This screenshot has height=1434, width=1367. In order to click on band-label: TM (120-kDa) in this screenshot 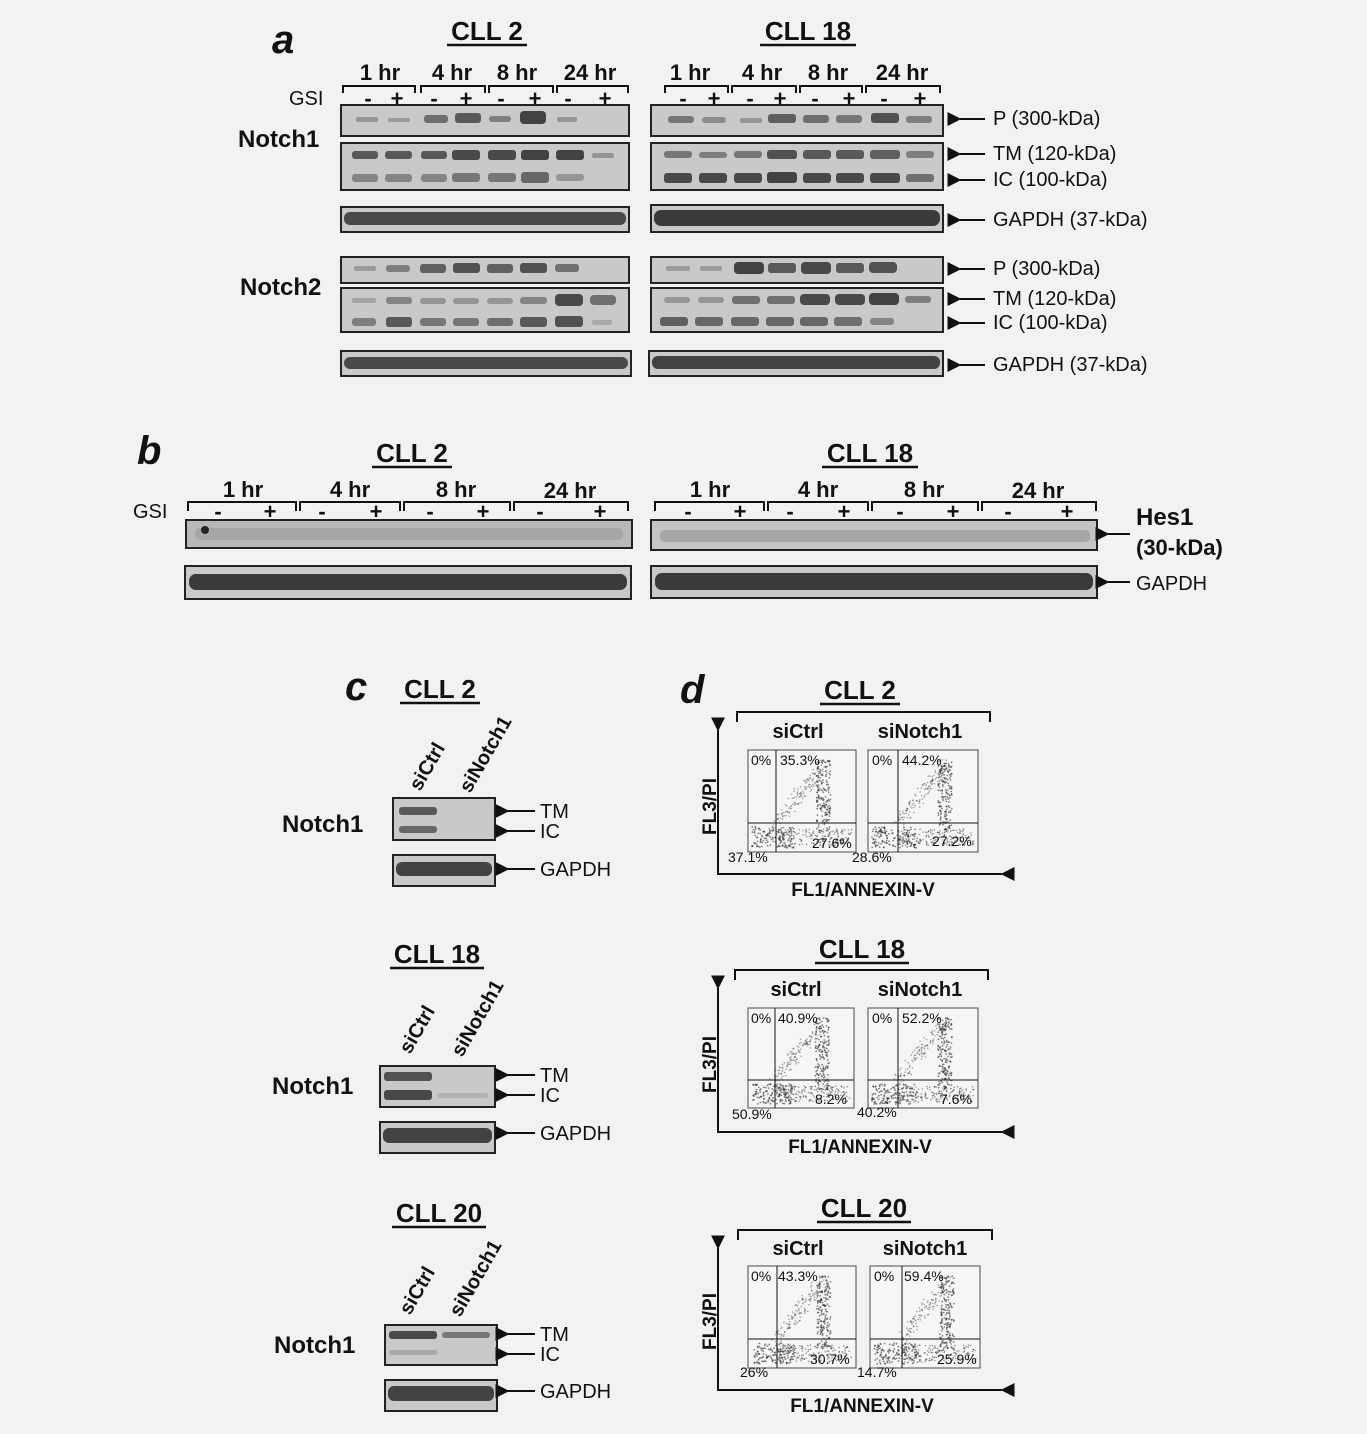, I will do `click(1054, 299)`.